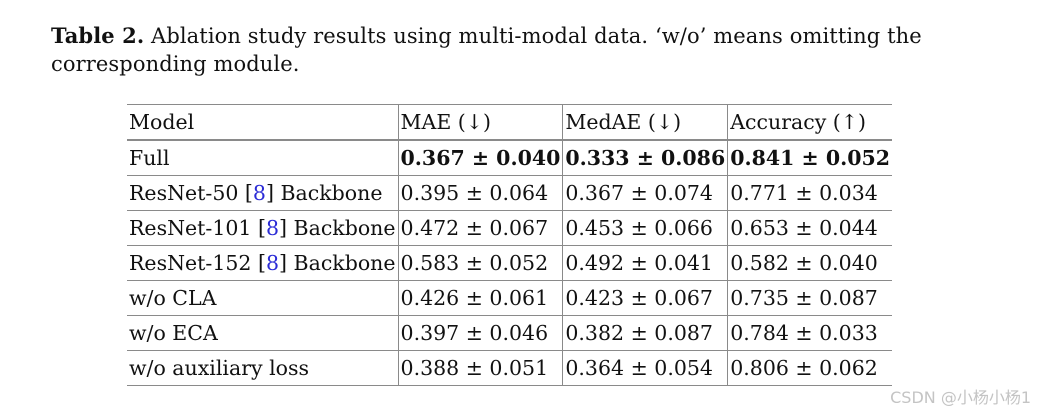 Image resolution: width=1043 pixels, height=416 pixels. What do you see at coordinates (263, 158) in the screenshot?
I see `model-cell: Full` at bounding box center [263, 158].